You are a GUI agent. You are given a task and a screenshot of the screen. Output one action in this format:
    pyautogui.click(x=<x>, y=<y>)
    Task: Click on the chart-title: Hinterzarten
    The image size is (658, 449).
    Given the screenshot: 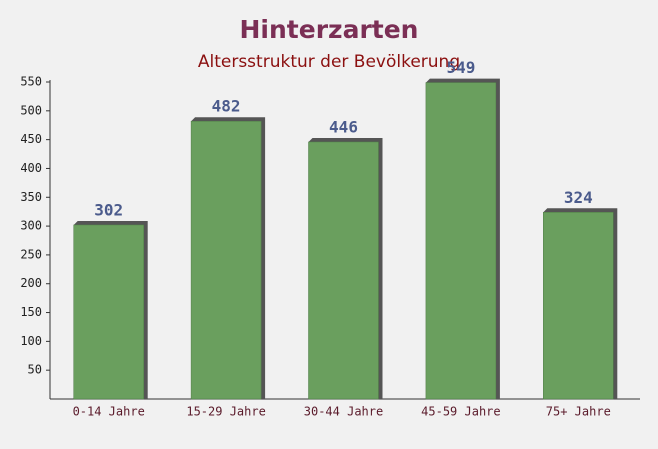 What is the action you would take?
    pyautogui.click(x=329, y=29)
    